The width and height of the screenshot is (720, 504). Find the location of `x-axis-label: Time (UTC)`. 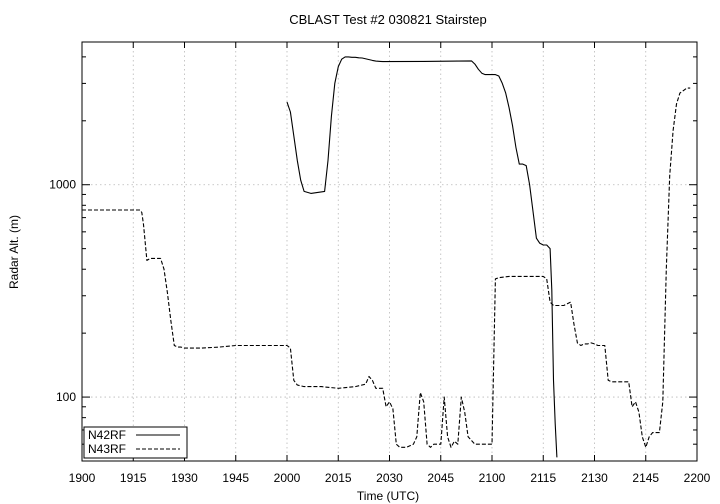

x-axis-label: Time (UTC) is located at coordinates (388, 496).